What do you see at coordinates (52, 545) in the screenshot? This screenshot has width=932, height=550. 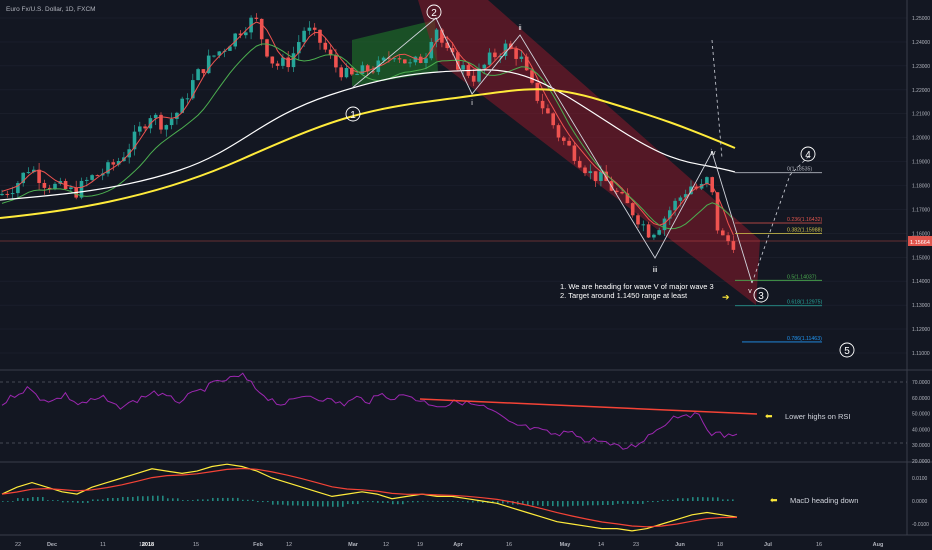 I see `time-tick-label: Dec` at bounding box center [52, 545].